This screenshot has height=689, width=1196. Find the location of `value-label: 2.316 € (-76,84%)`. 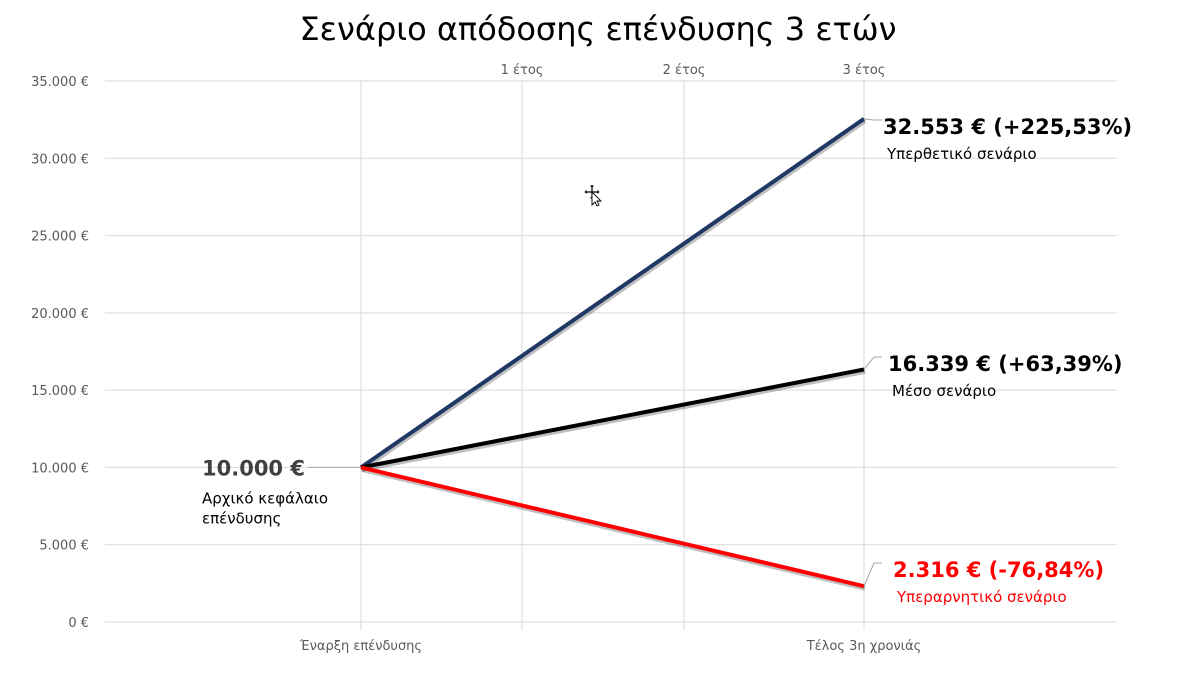

value-label: 2.316 € (-76,84%) is located at coordinates (998, 570).